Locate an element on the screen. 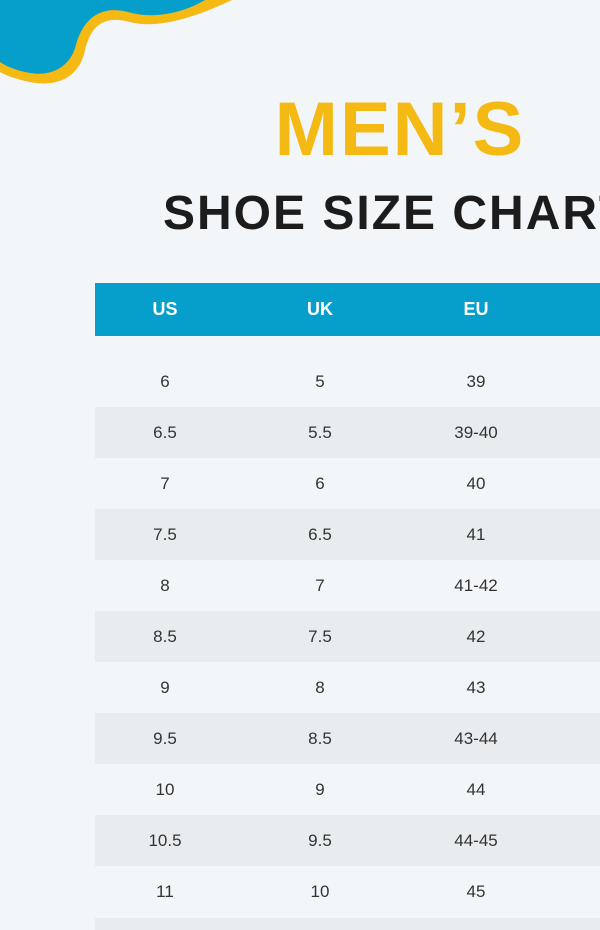 This screenshot has width=600, height=930. table-row: 10 9 44 is located at coordinates (347, 789).